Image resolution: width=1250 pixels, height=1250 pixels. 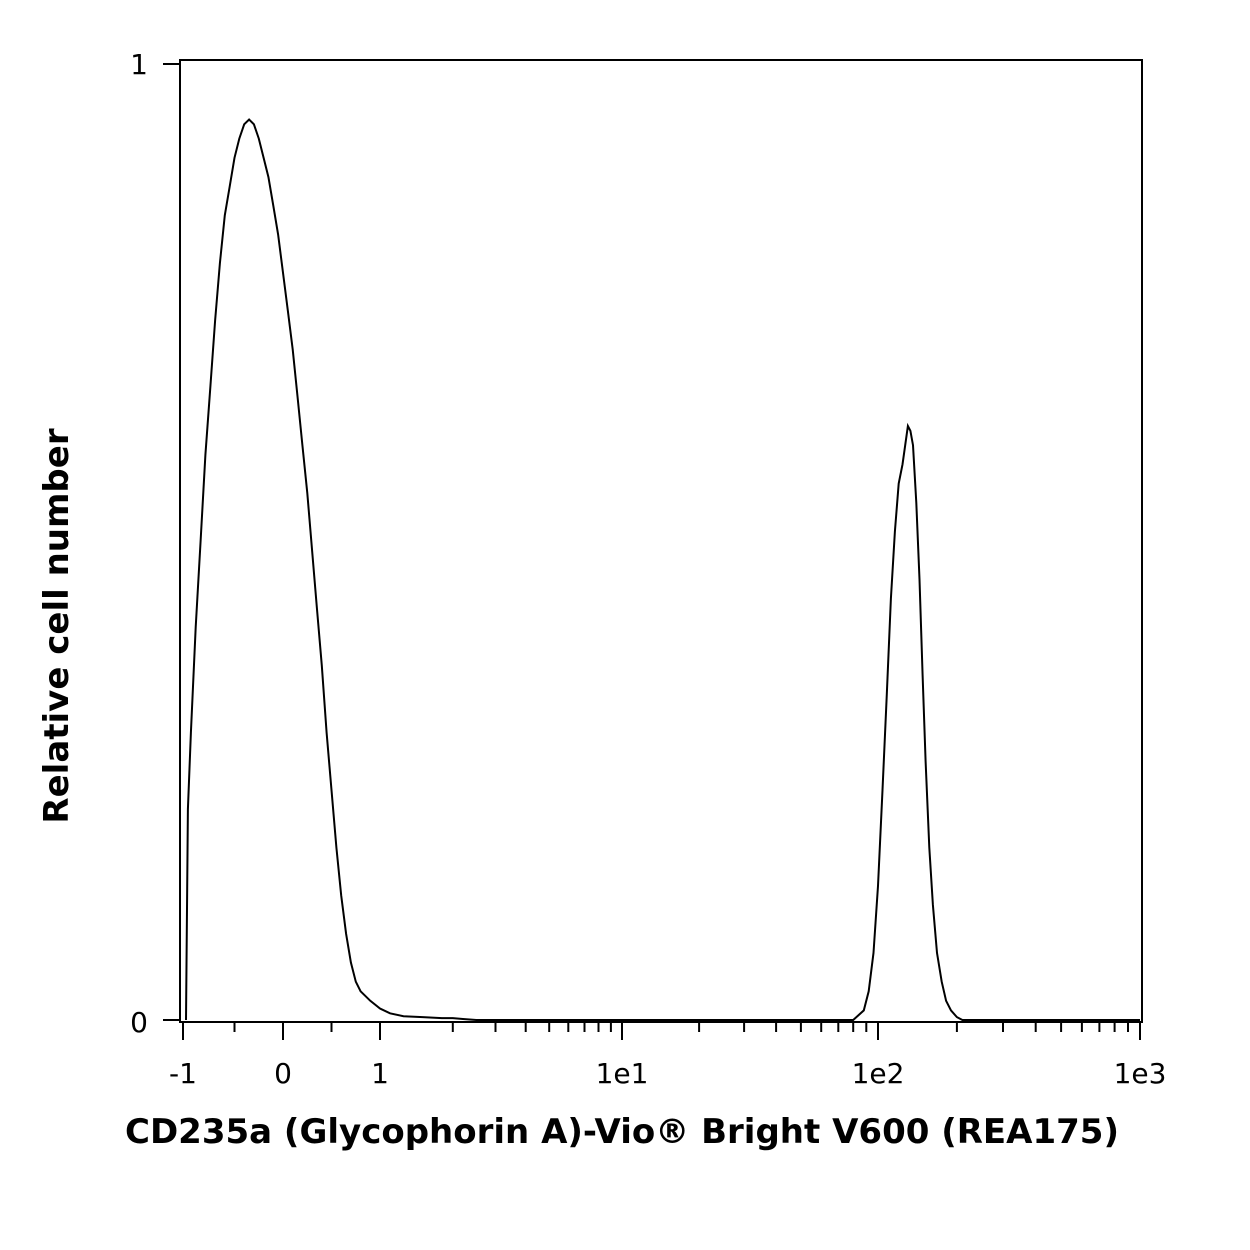 I want to click on x-axis-ticks, so click(x=661, y=1031).